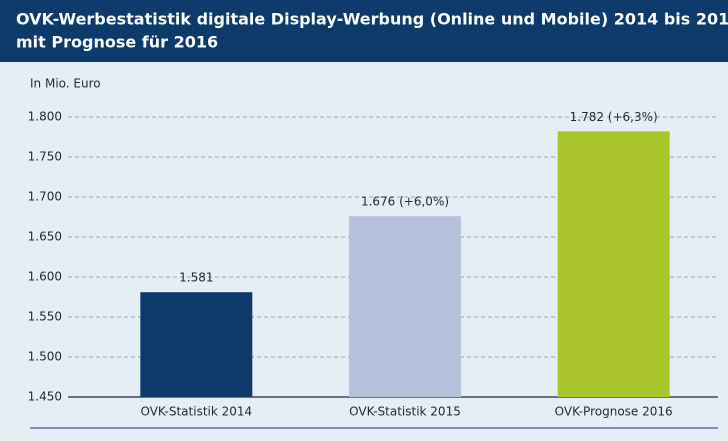 This screenshot has height=441, width=728. Describe the element at coordinates (405, 412) in the screenshot. I see `x-tick-label: OVK-Statistik 2015` at that location.